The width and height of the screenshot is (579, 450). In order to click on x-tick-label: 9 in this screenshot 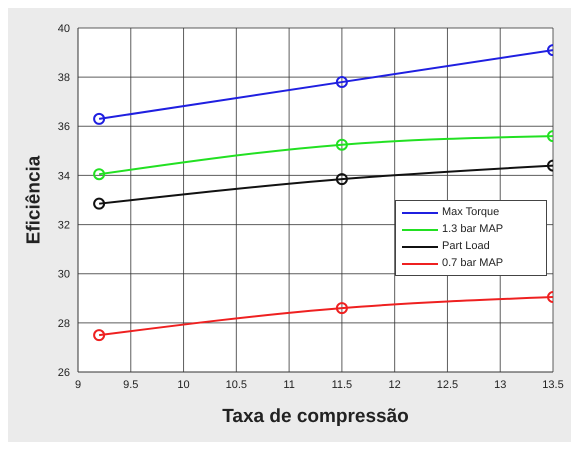, I will do `click(78, 384)`.